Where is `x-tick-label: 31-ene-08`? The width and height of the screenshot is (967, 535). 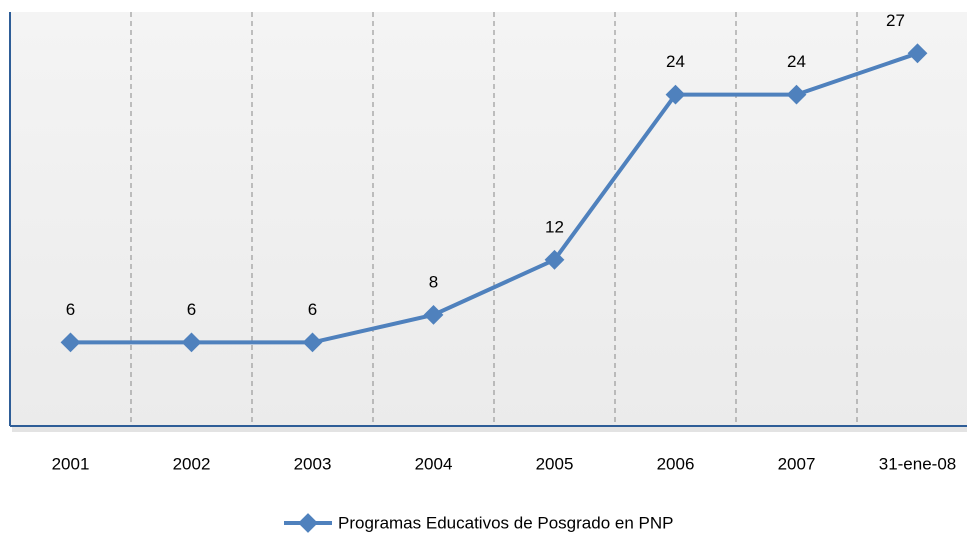 x-tick-label: 31-ene-08 is located at coordinates (918, 463).